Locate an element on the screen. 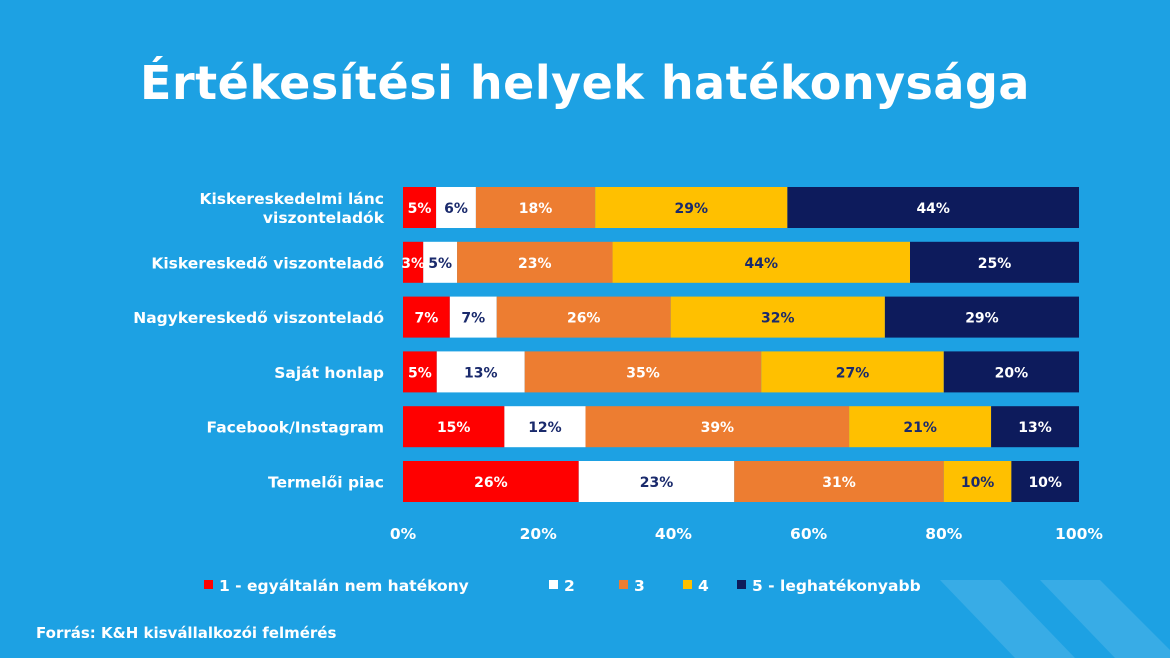 This screenshot has height=658, width=1170. x-tick-label: 20% is located at coordinates (539, 534).